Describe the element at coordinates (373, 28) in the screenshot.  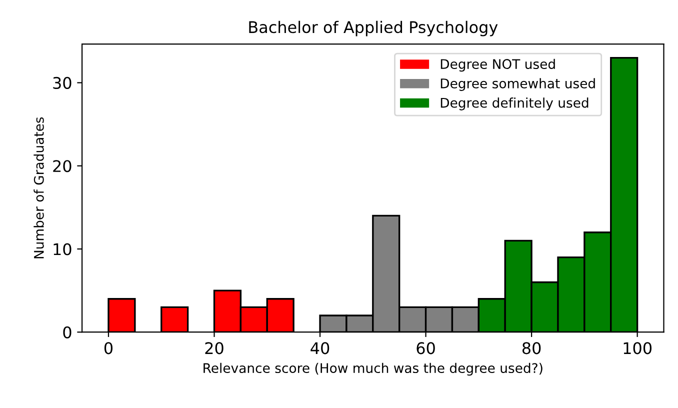
I see `chart-title: Bachelor of Applied Psychology` at that location.